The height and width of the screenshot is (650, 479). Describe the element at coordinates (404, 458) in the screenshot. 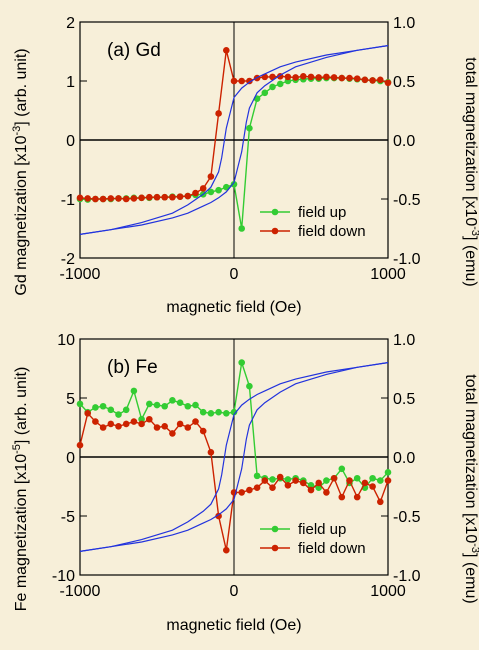

I see `y-right-tick-label: 0.0` at that location.